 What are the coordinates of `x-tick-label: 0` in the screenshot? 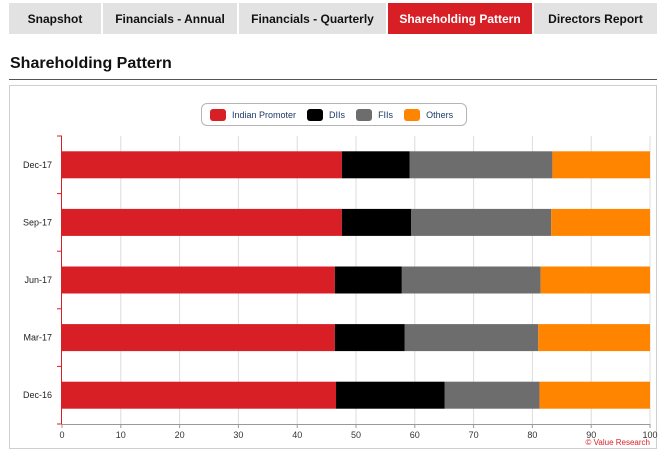 It's located at (61, 435).